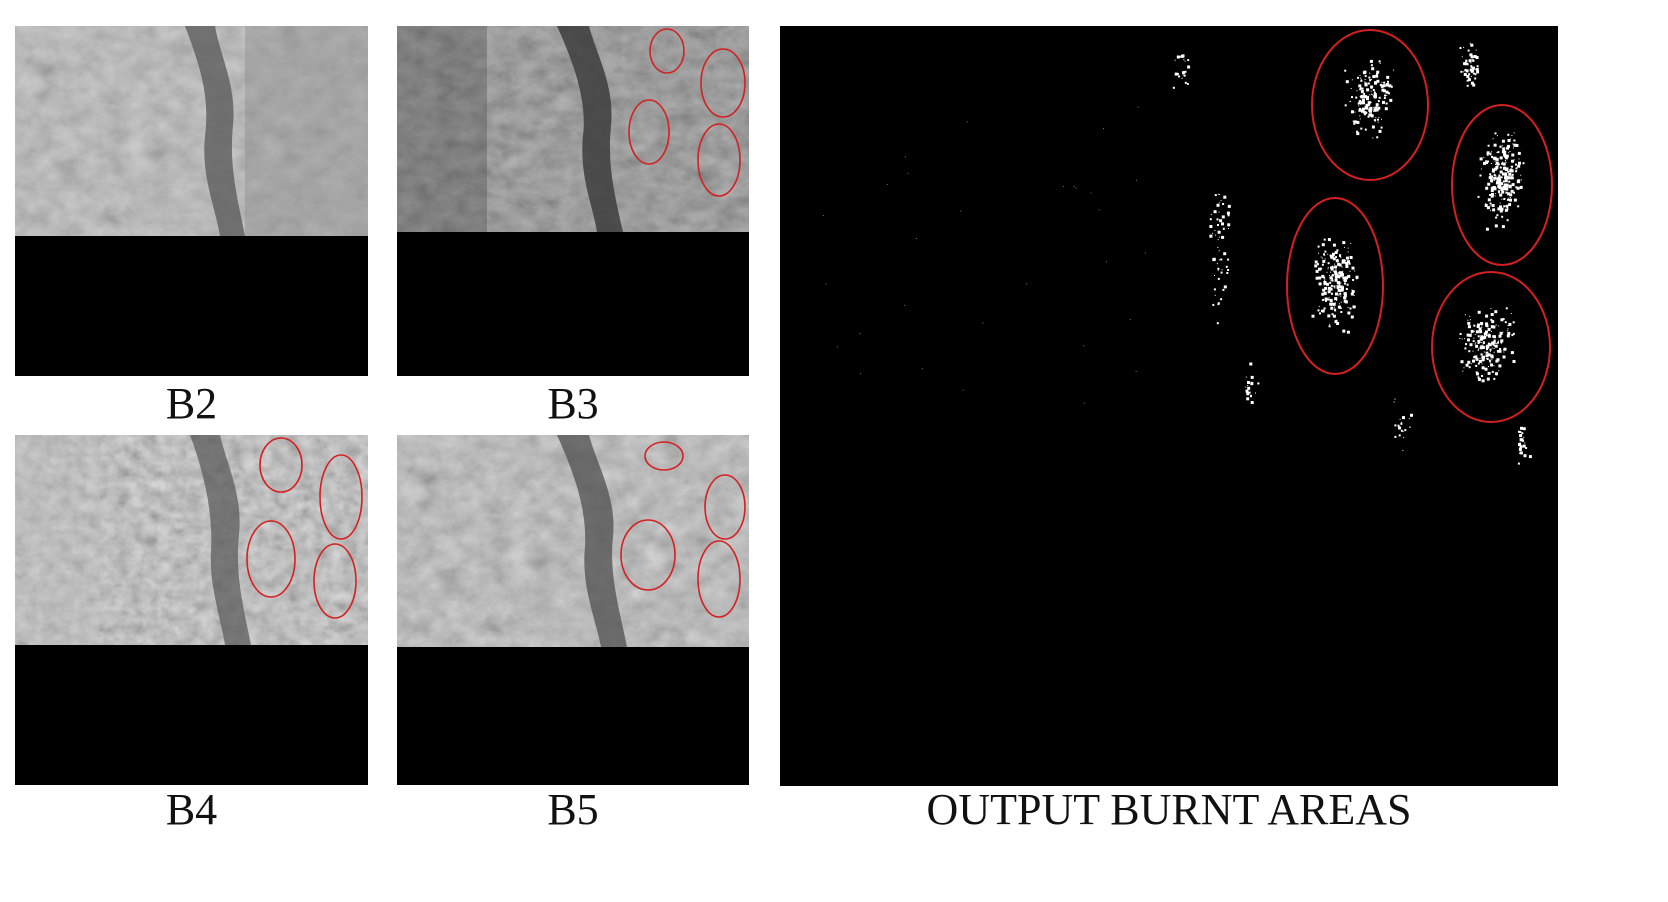 This screenshot has width=1668, height=902. I want to click on output-highlight-ellipse, so click(1335, 286).